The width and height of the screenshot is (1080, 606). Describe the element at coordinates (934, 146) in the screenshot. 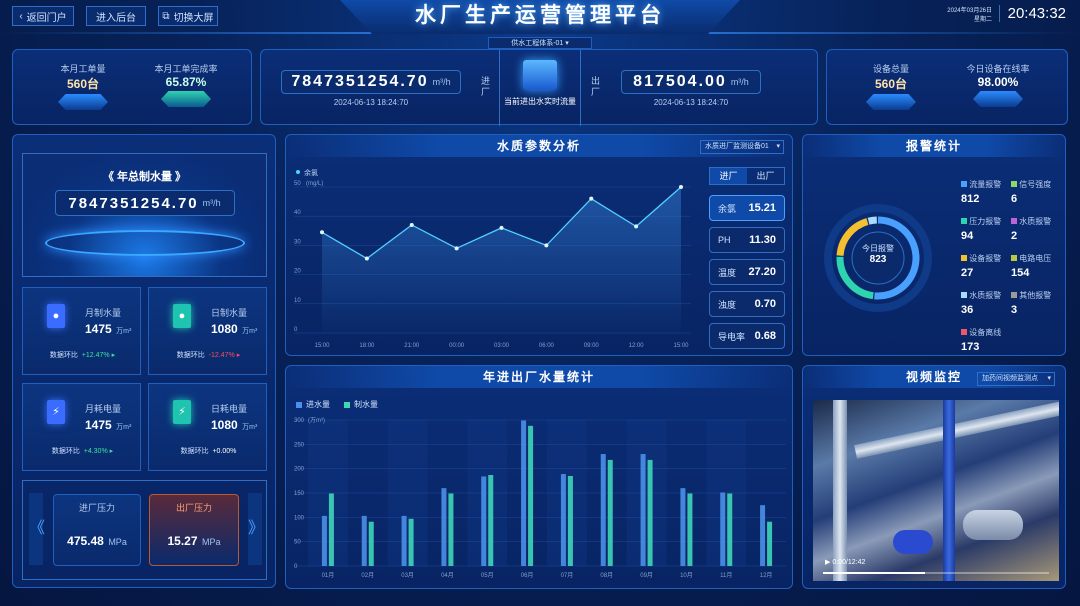

I see `panel-title: 报警统计` at that location.